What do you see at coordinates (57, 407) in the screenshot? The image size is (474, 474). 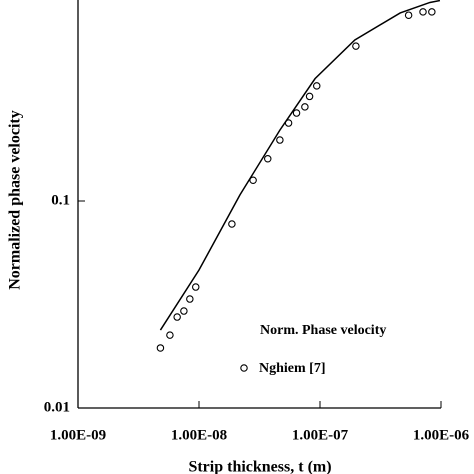 I see `y-tick-label: 0.01` at bounding box center [57, 407].